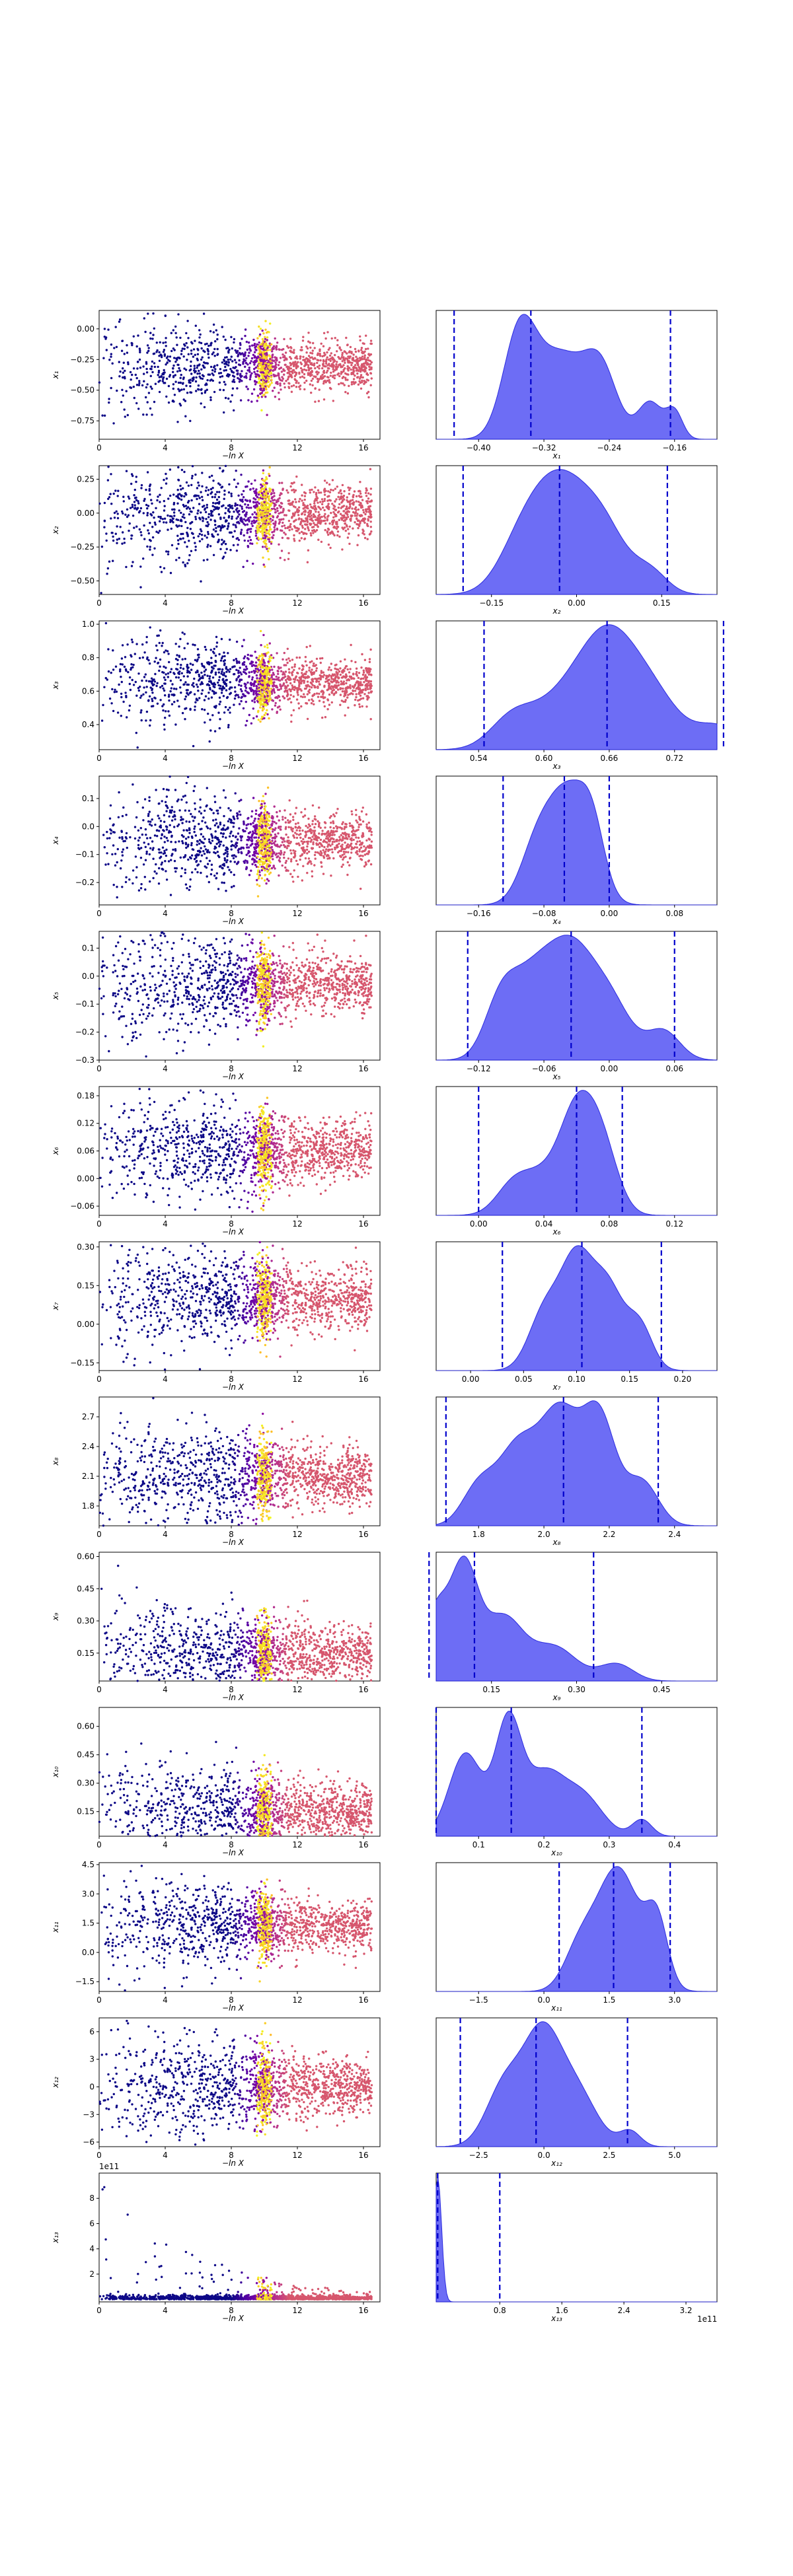  I want to click on x-tick-label: 12, so click(297, 603).